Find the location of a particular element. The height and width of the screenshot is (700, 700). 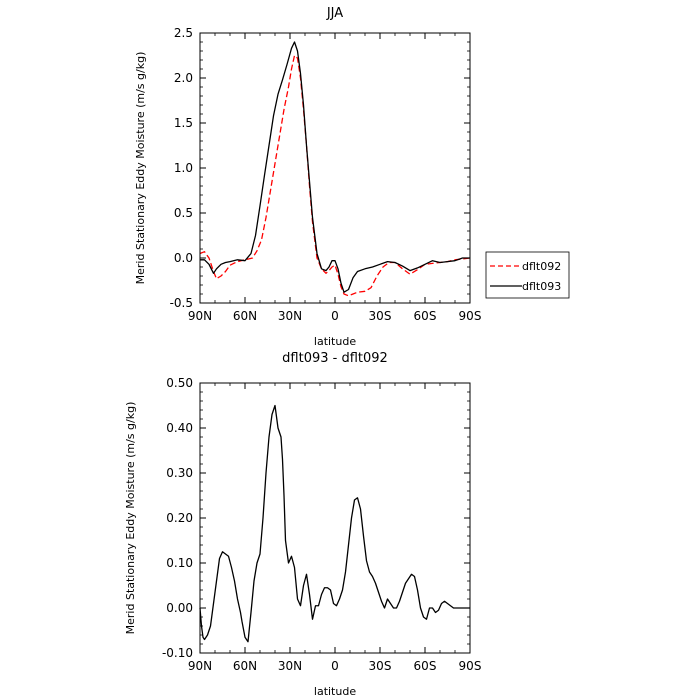

top-x-tick-label: 0 is located at coordinates (335, 316).